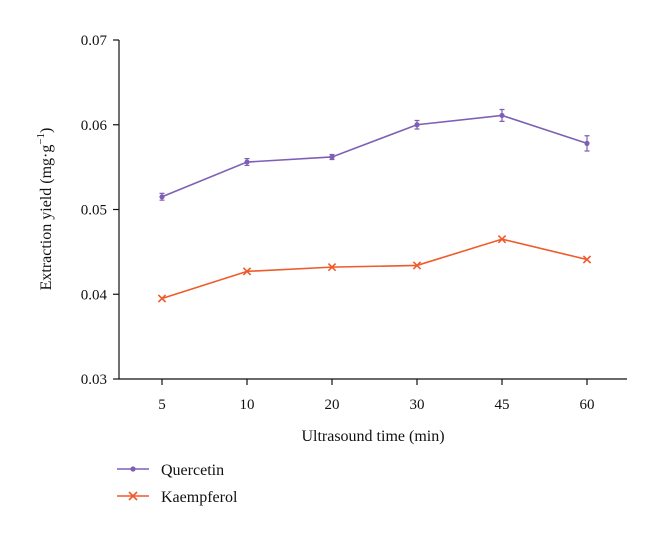 The image size is (660, 540). I want to click on legend: Quercetin Kaempferol, so click(177, 484).